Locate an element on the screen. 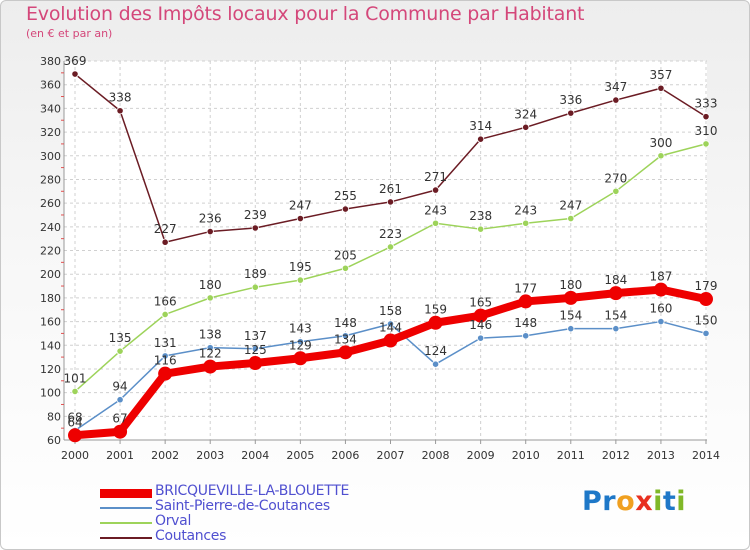 The image size is (750, 550). data-label: 64 is located at coordinates (74, 422).